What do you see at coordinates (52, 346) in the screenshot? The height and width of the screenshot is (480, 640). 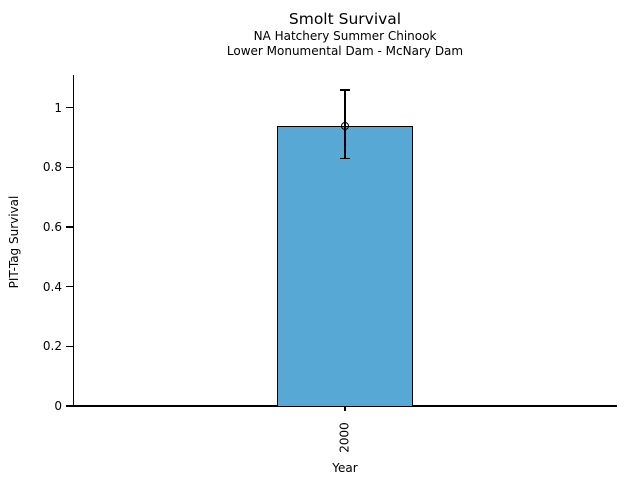 I see `y-tick-label: 0.2` at bounding box center [52, 346].